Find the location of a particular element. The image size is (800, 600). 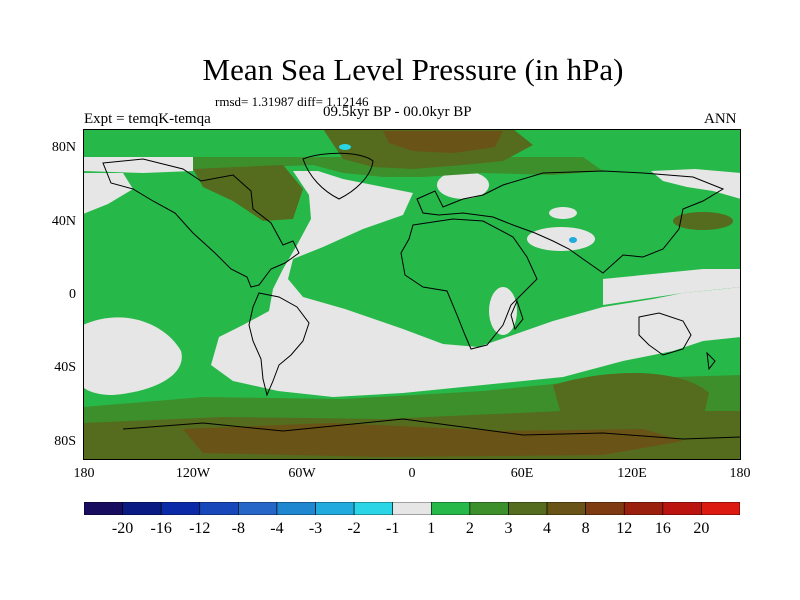

colorbar-label: -1 is located at coordinates (393, 528).